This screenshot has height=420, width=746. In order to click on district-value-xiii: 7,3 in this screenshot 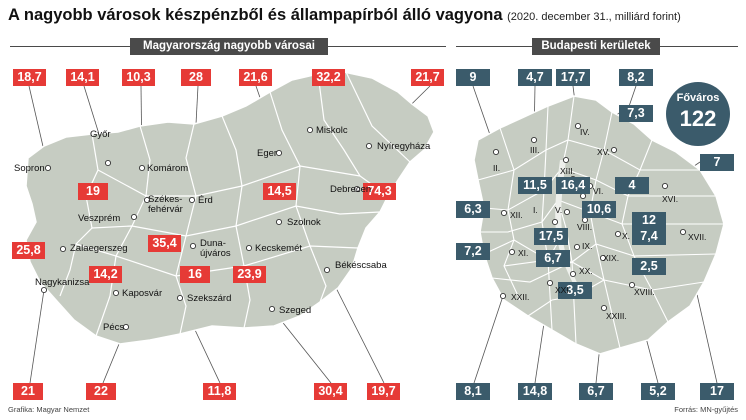, I will do `click(636, 113)`.